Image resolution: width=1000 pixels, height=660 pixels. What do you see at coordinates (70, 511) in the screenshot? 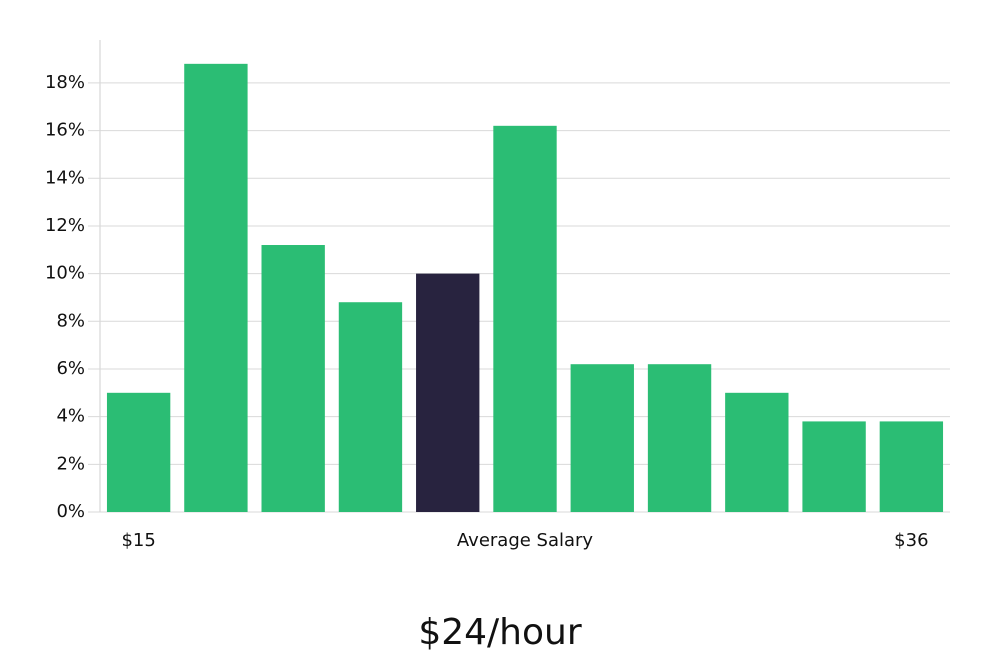
I see `y-tick-label: 0%` at bounding box center [70, 511].